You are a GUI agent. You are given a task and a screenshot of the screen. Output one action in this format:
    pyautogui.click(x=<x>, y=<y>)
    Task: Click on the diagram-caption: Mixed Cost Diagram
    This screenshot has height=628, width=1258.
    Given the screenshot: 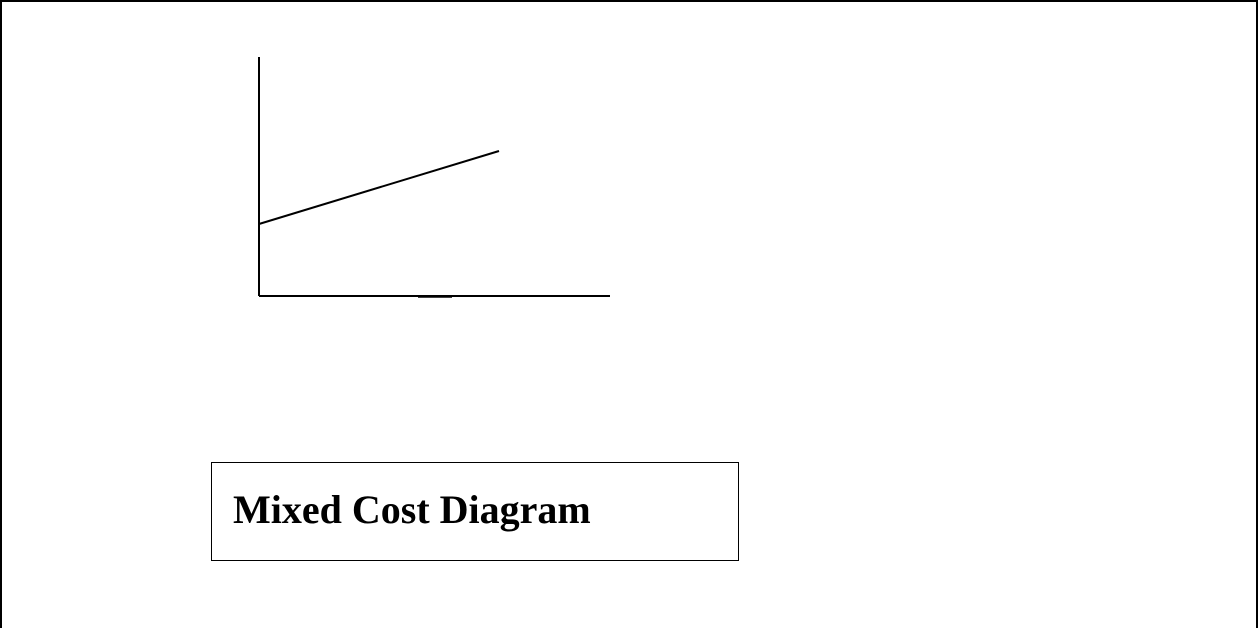 What is the action you would take?
    pyautogui.click(x=412, y=509)
    